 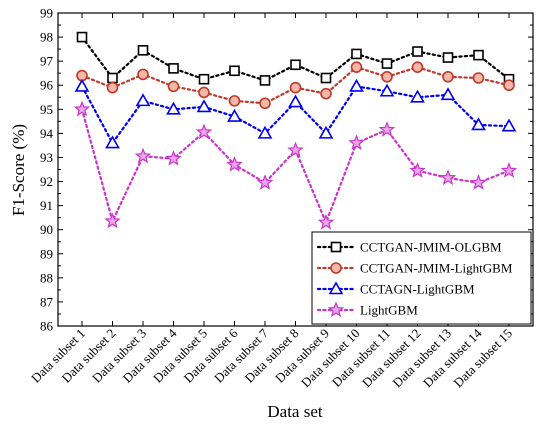 What do you see at coordinates (389, 310) in the screenshot?
I see `legend-label: LightGBM` at bounding box center [389, 310].